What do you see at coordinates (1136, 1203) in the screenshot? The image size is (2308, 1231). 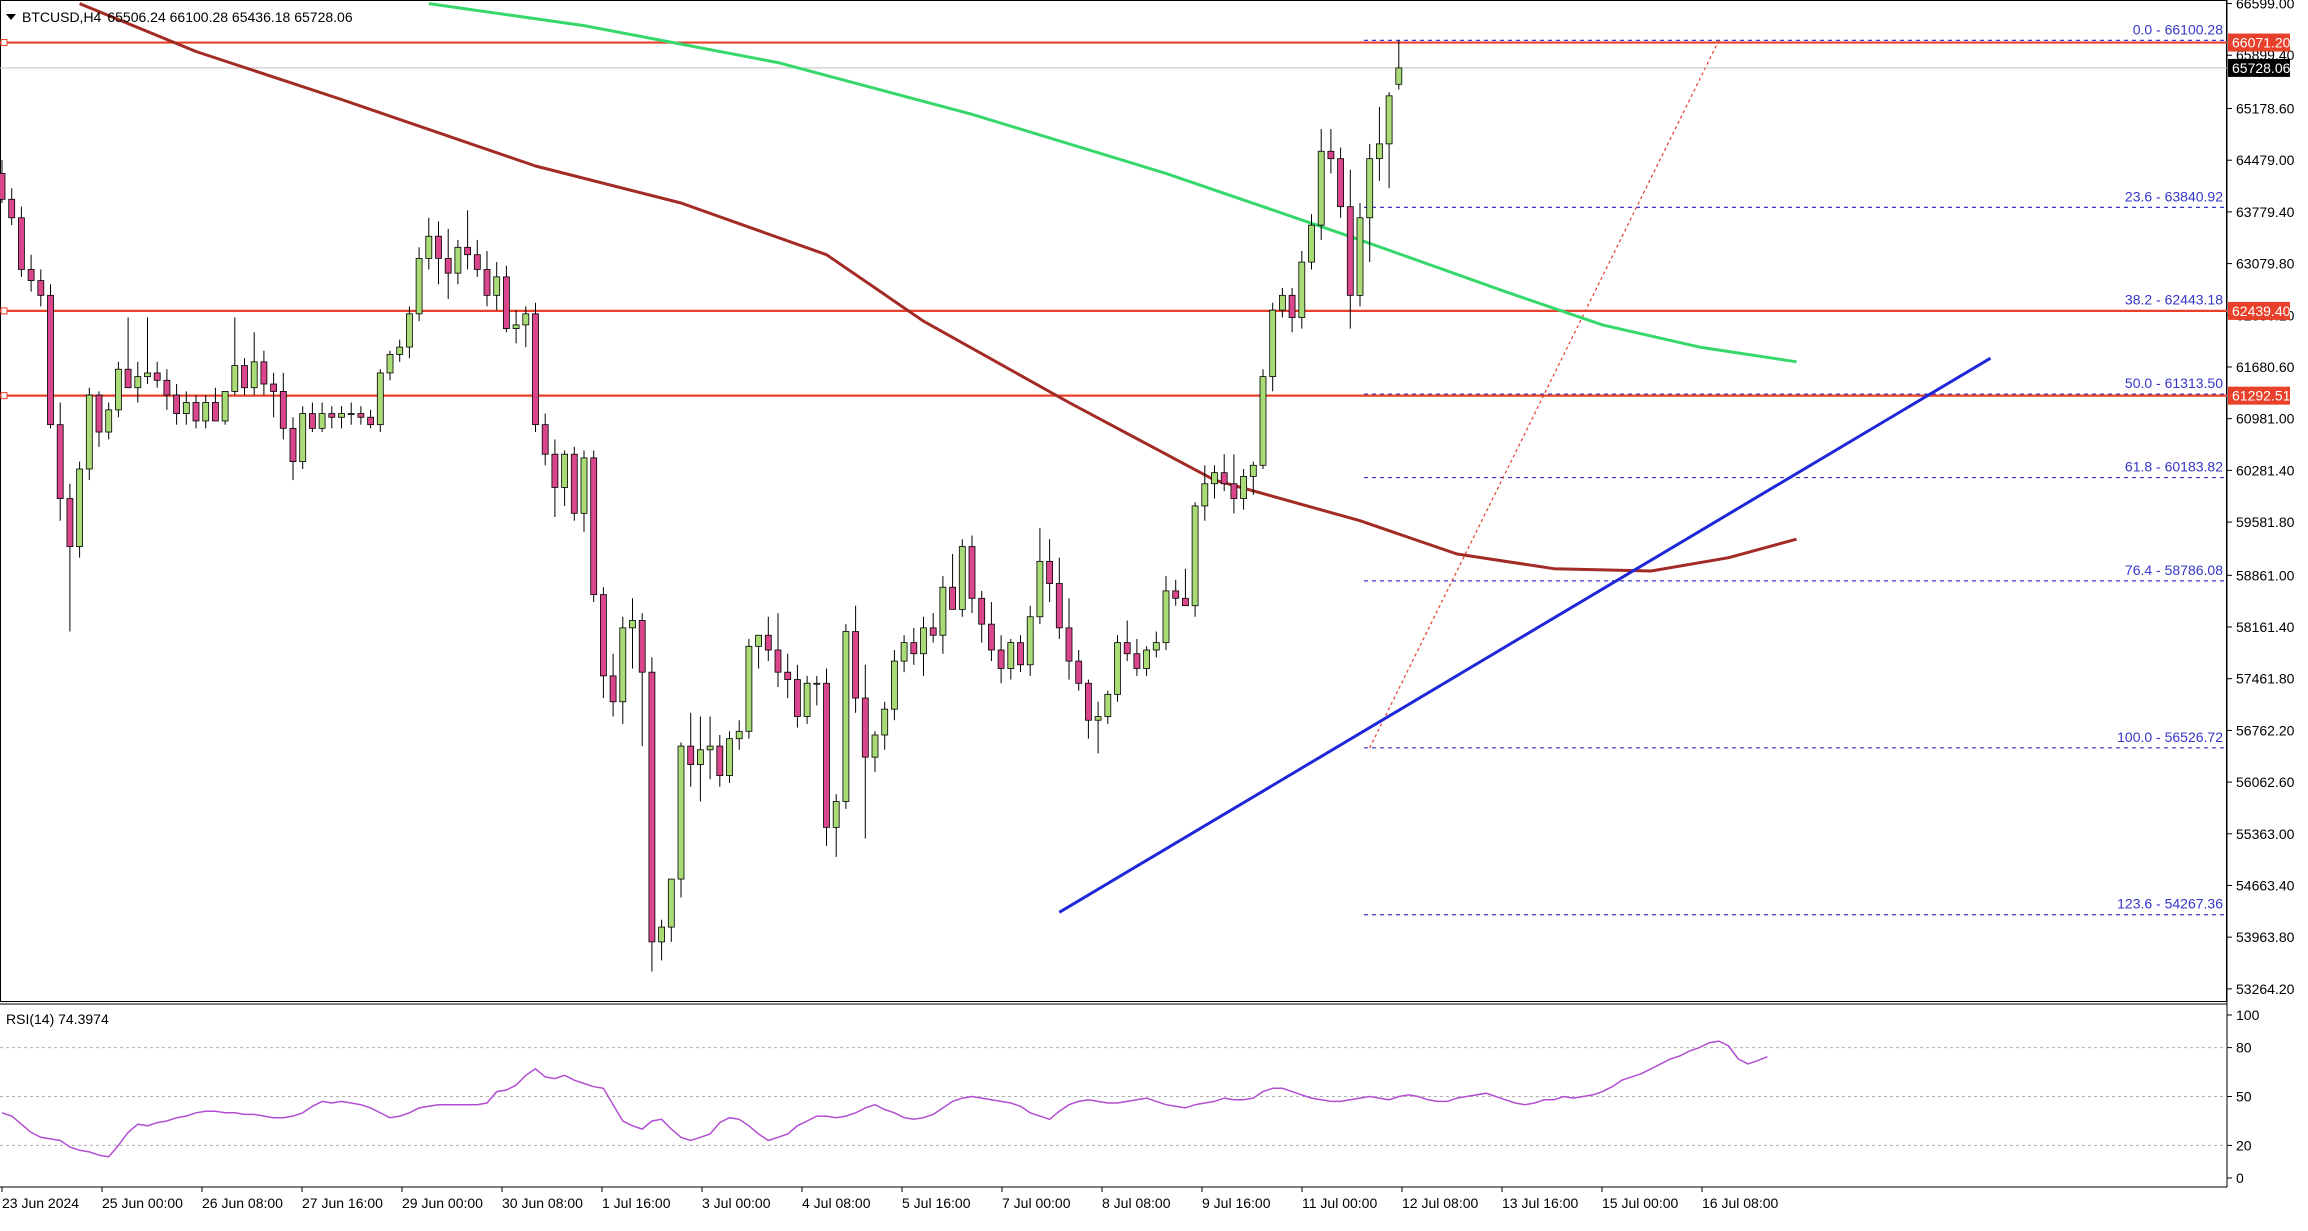 I see `time-tick-label: 8 Jul 08:00` at bounding box center [1136, 1203].